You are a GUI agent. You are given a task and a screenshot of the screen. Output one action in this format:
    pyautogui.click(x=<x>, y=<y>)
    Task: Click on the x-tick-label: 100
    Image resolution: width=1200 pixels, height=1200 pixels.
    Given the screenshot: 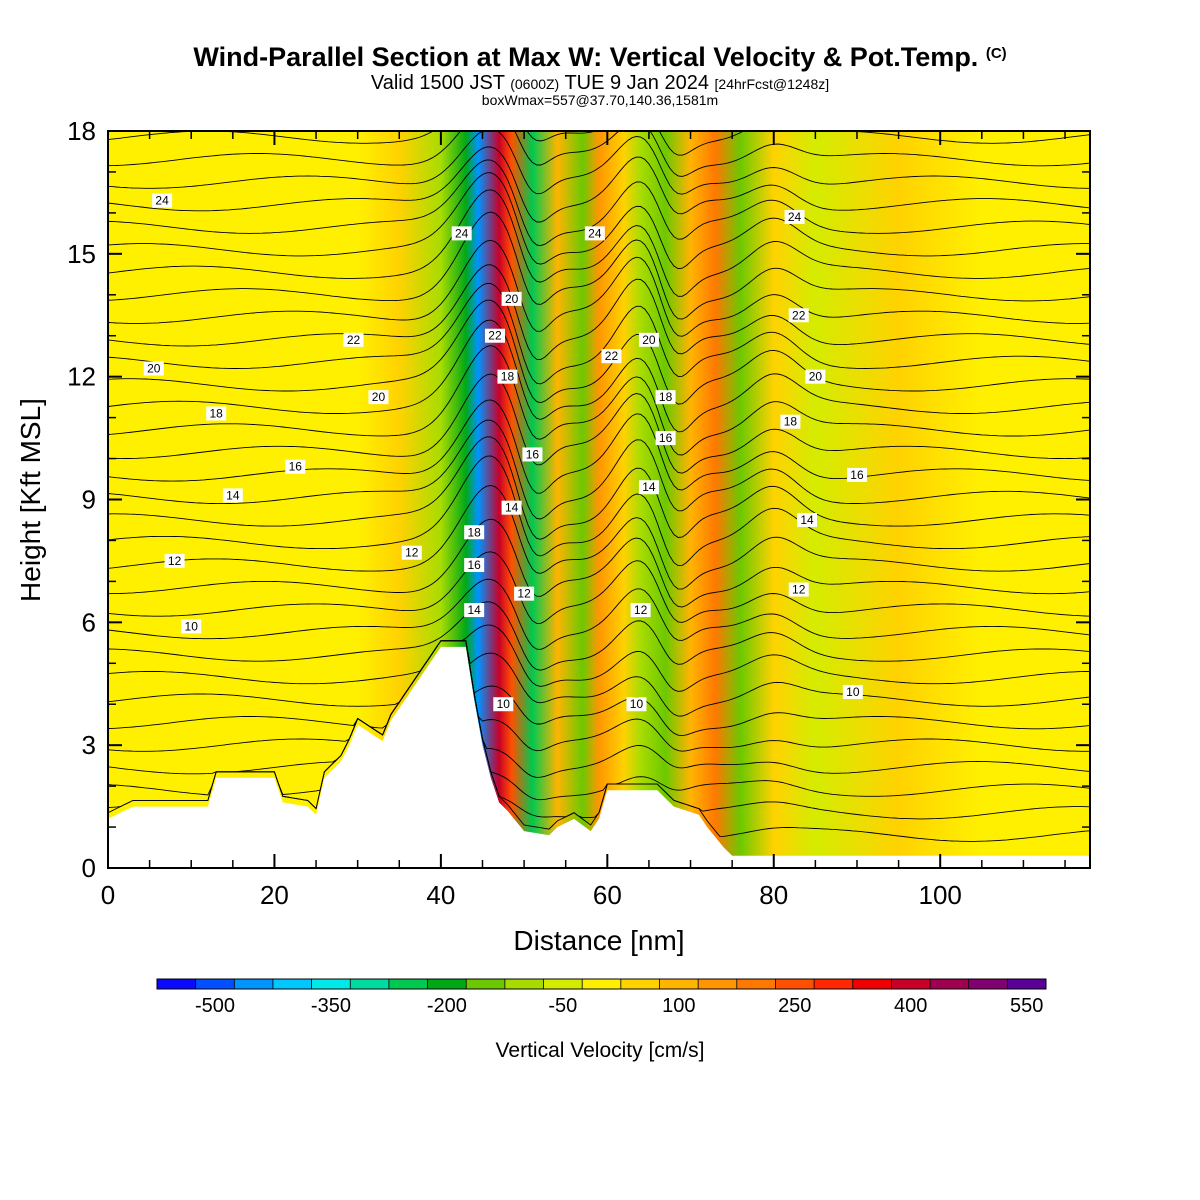 What is the action you would take?
    pyautogui.click(x=940, y=895)
    